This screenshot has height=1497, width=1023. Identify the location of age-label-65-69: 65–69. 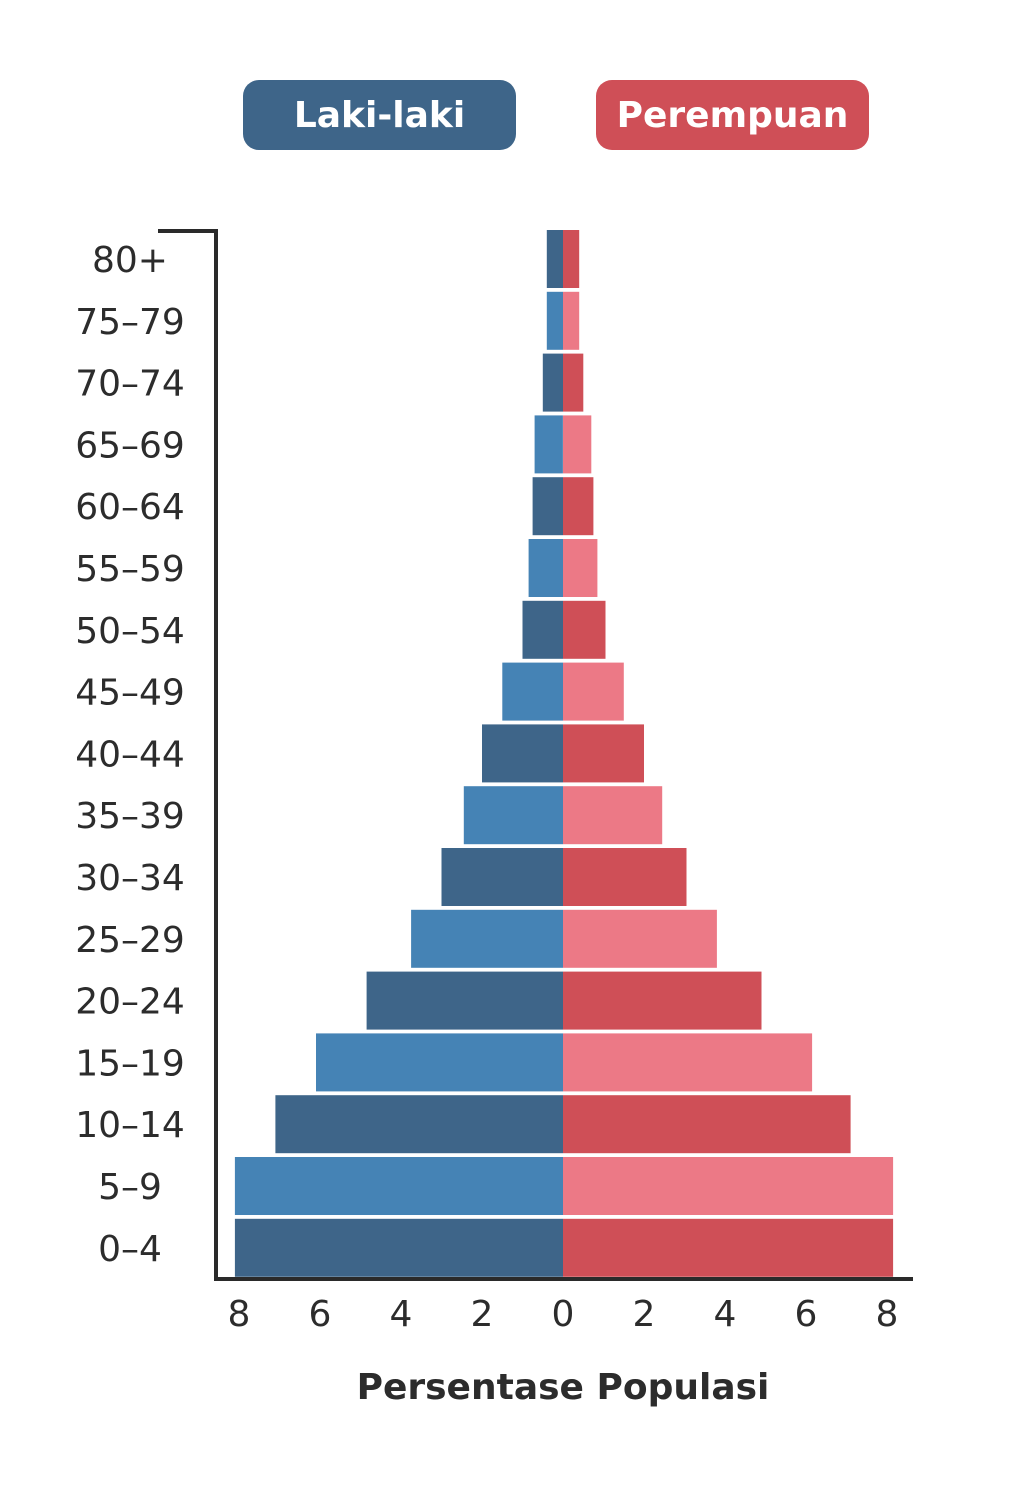
(130, 445).